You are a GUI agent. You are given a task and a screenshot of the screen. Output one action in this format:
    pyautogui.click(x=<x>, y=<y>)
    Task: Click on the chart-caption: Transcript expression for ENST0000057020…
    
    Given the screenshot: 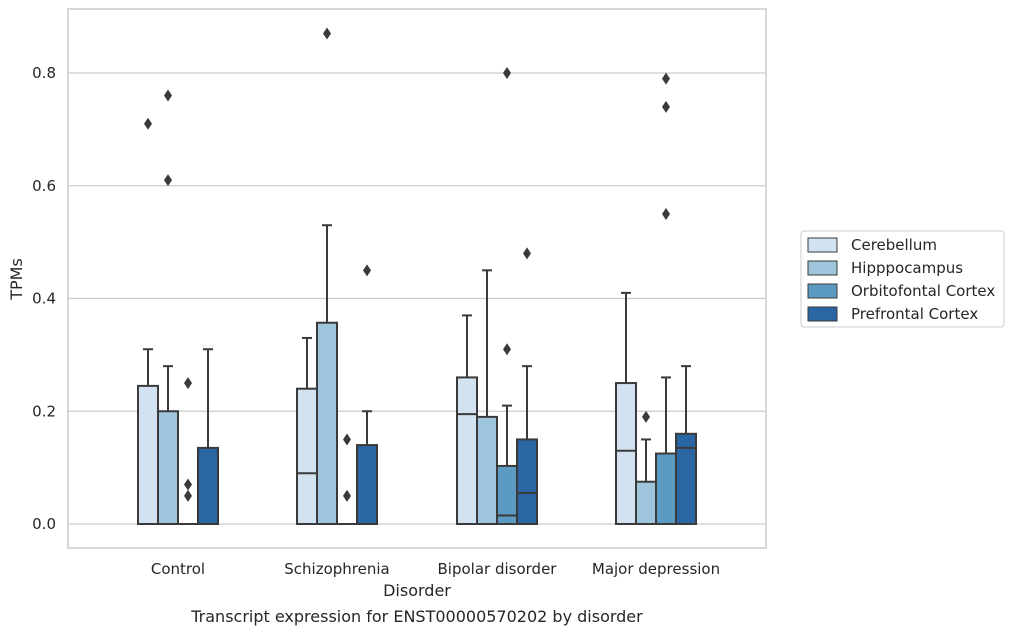 What is the action you would take?
    pyautogui.click(x=416, y=616)
    